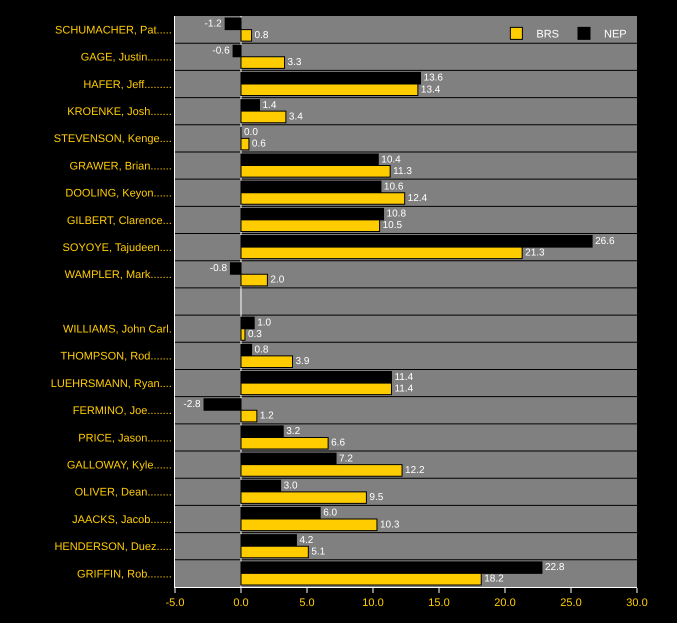  Describe the element at coordinates (396, 214) in the screenshot. I see `data-label: 10.8` at that location.